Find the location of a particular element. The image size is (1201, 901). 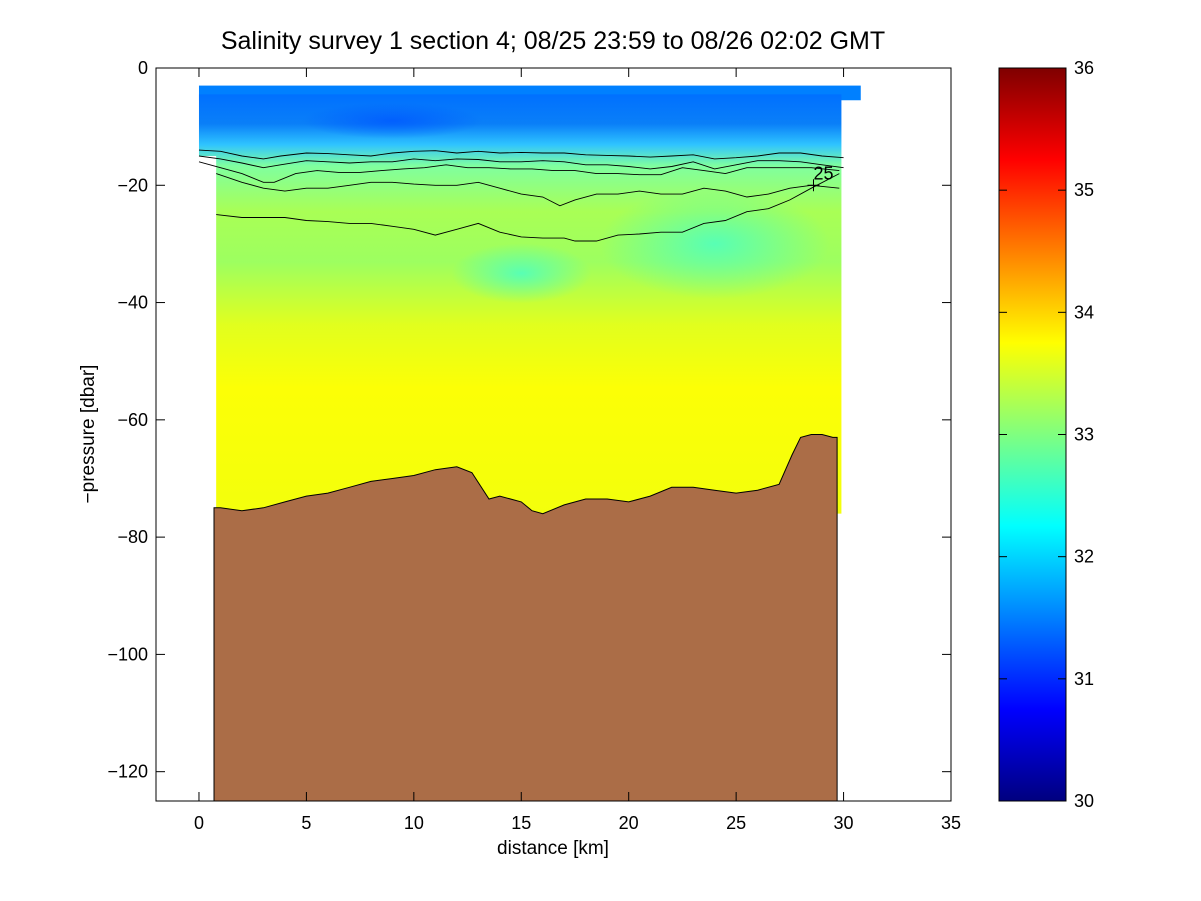

x-tick-label: 20 is located at coordinates (629, 823).